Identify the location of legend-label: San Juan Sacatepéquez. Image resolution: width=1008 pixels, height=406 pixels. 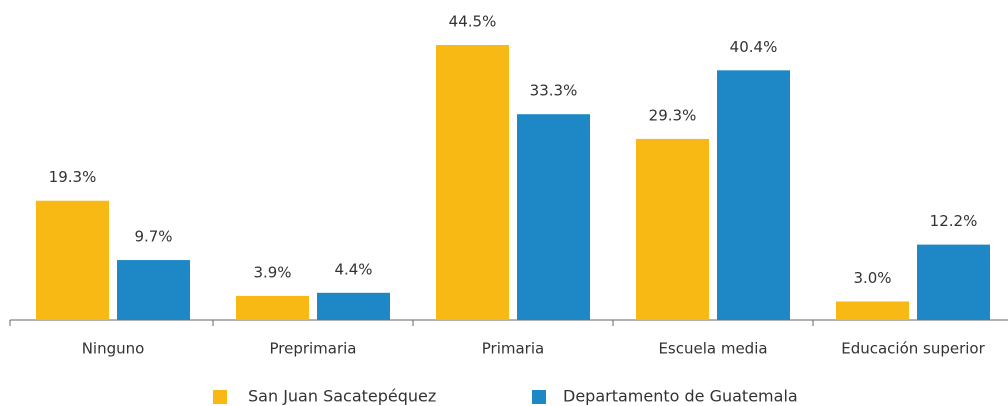
(342, 396).